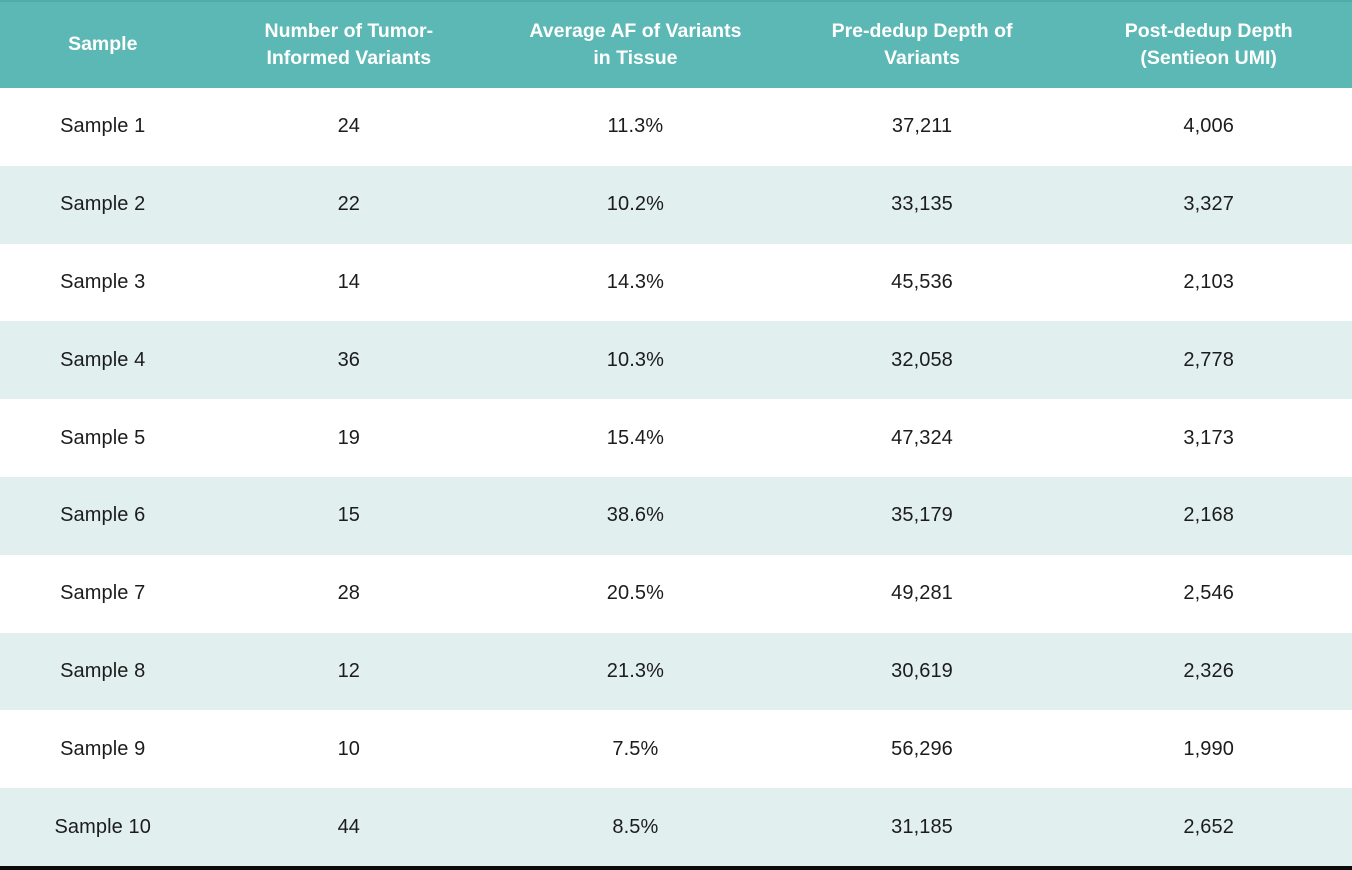 Image resolution: width=1352 pixels, height=870 pixels. I want to click on post-dedup-cell: 3,327, so click(1208, 204).